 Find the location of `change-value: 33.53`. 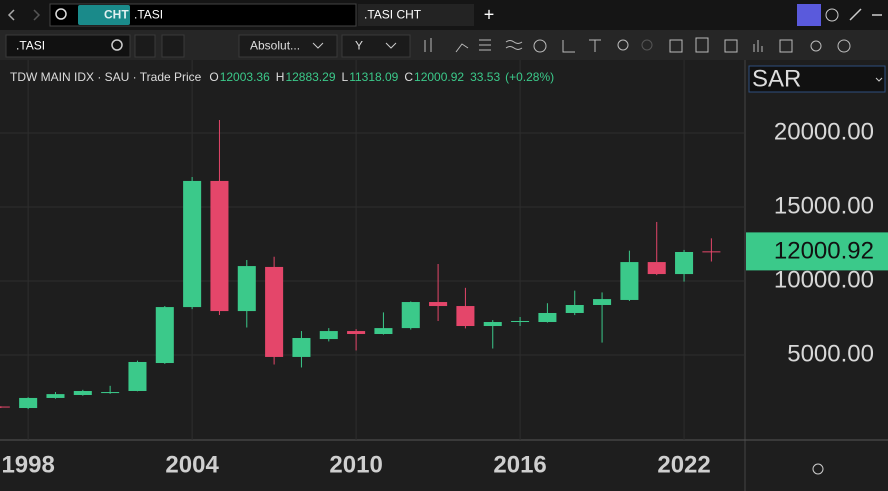

change-value: 33.53 is located at coordinates (485, 77).